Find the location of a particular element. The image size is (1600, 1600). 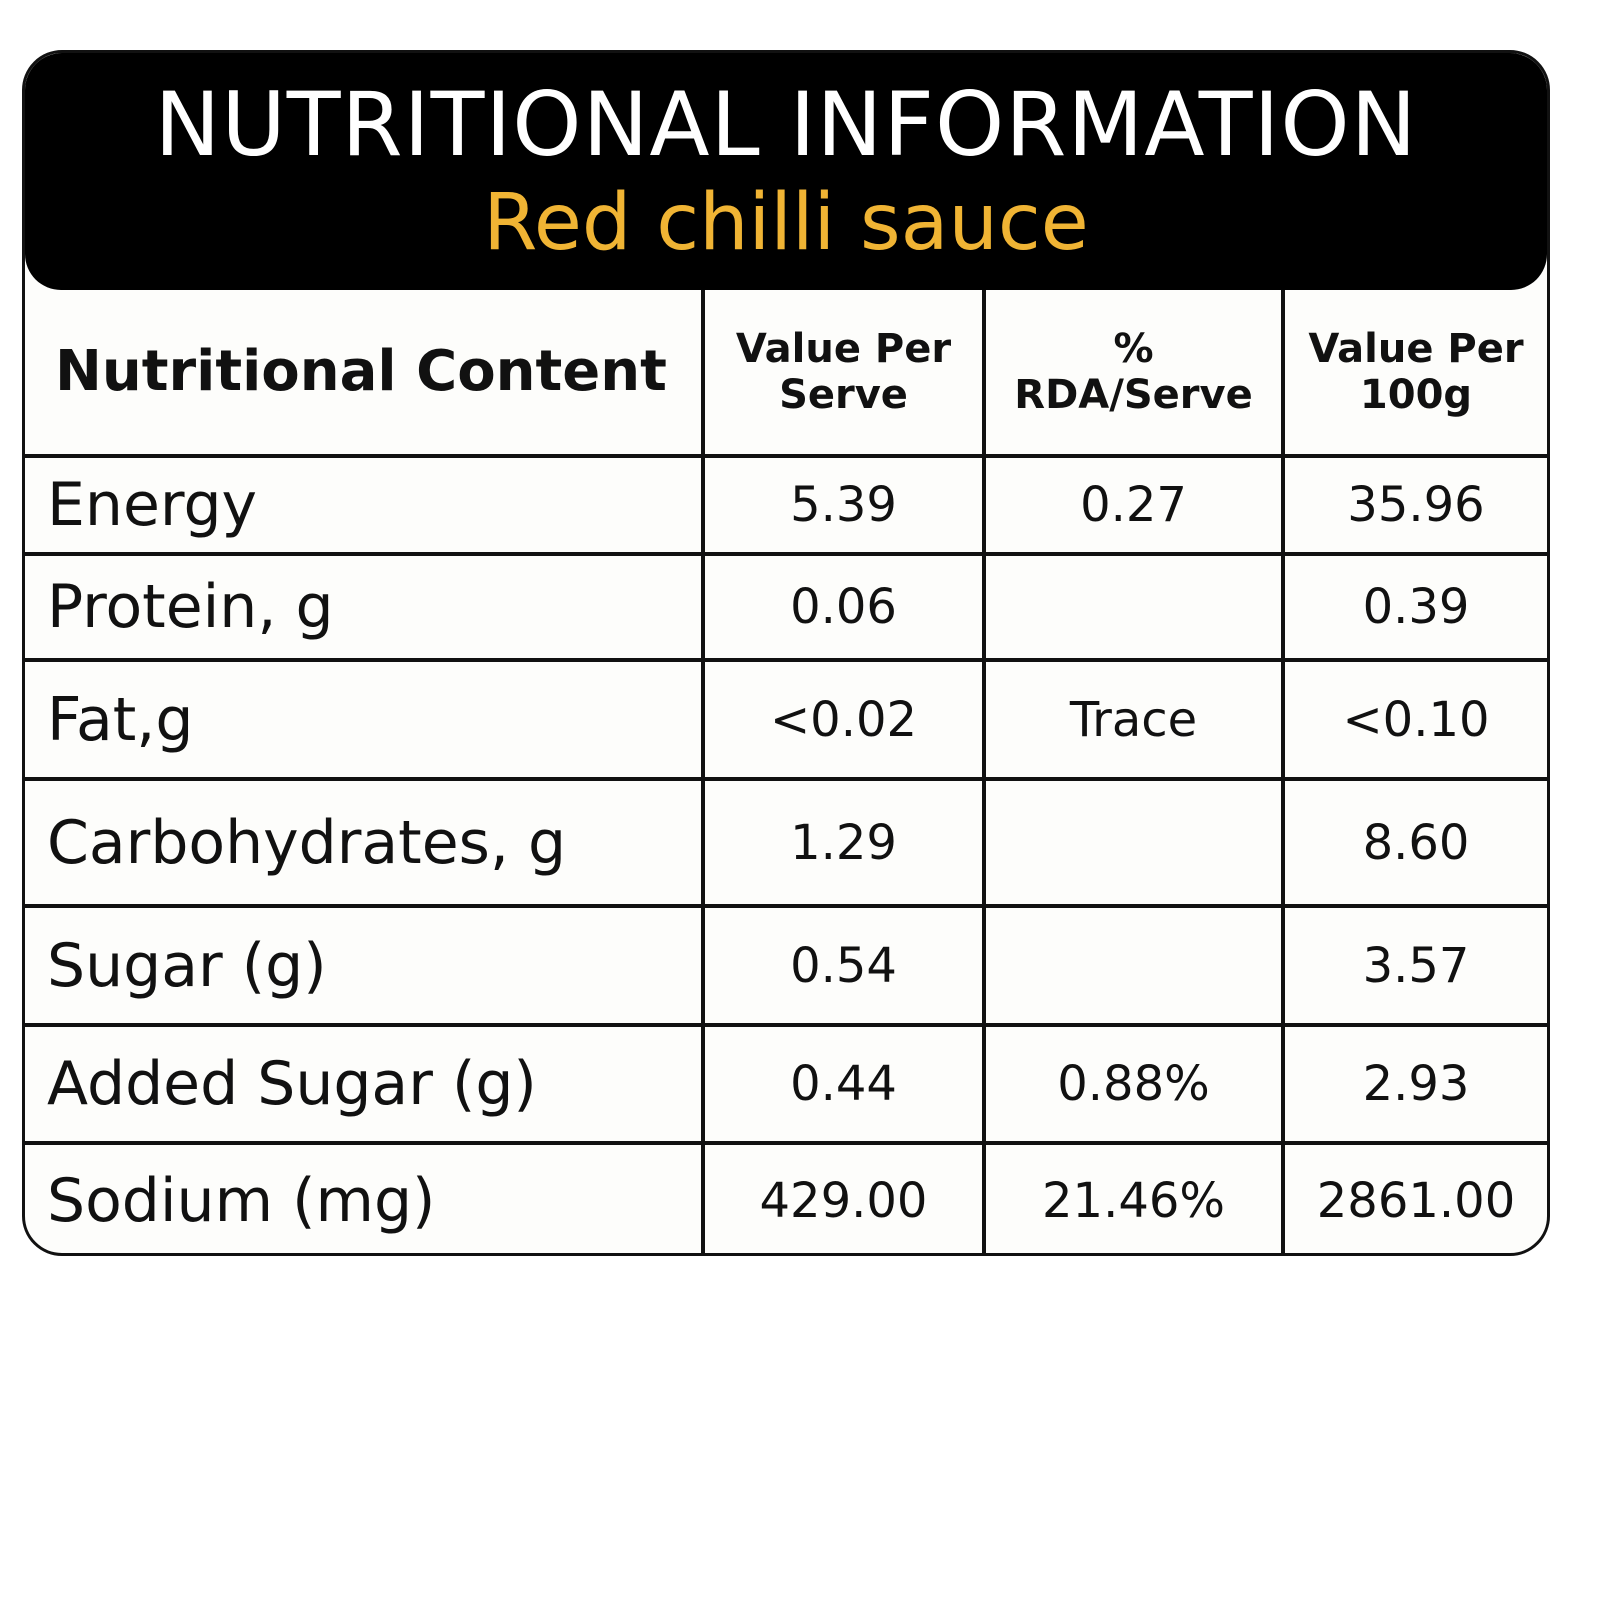

cell-value: 0.44 is located at coordinates (845, 1086).